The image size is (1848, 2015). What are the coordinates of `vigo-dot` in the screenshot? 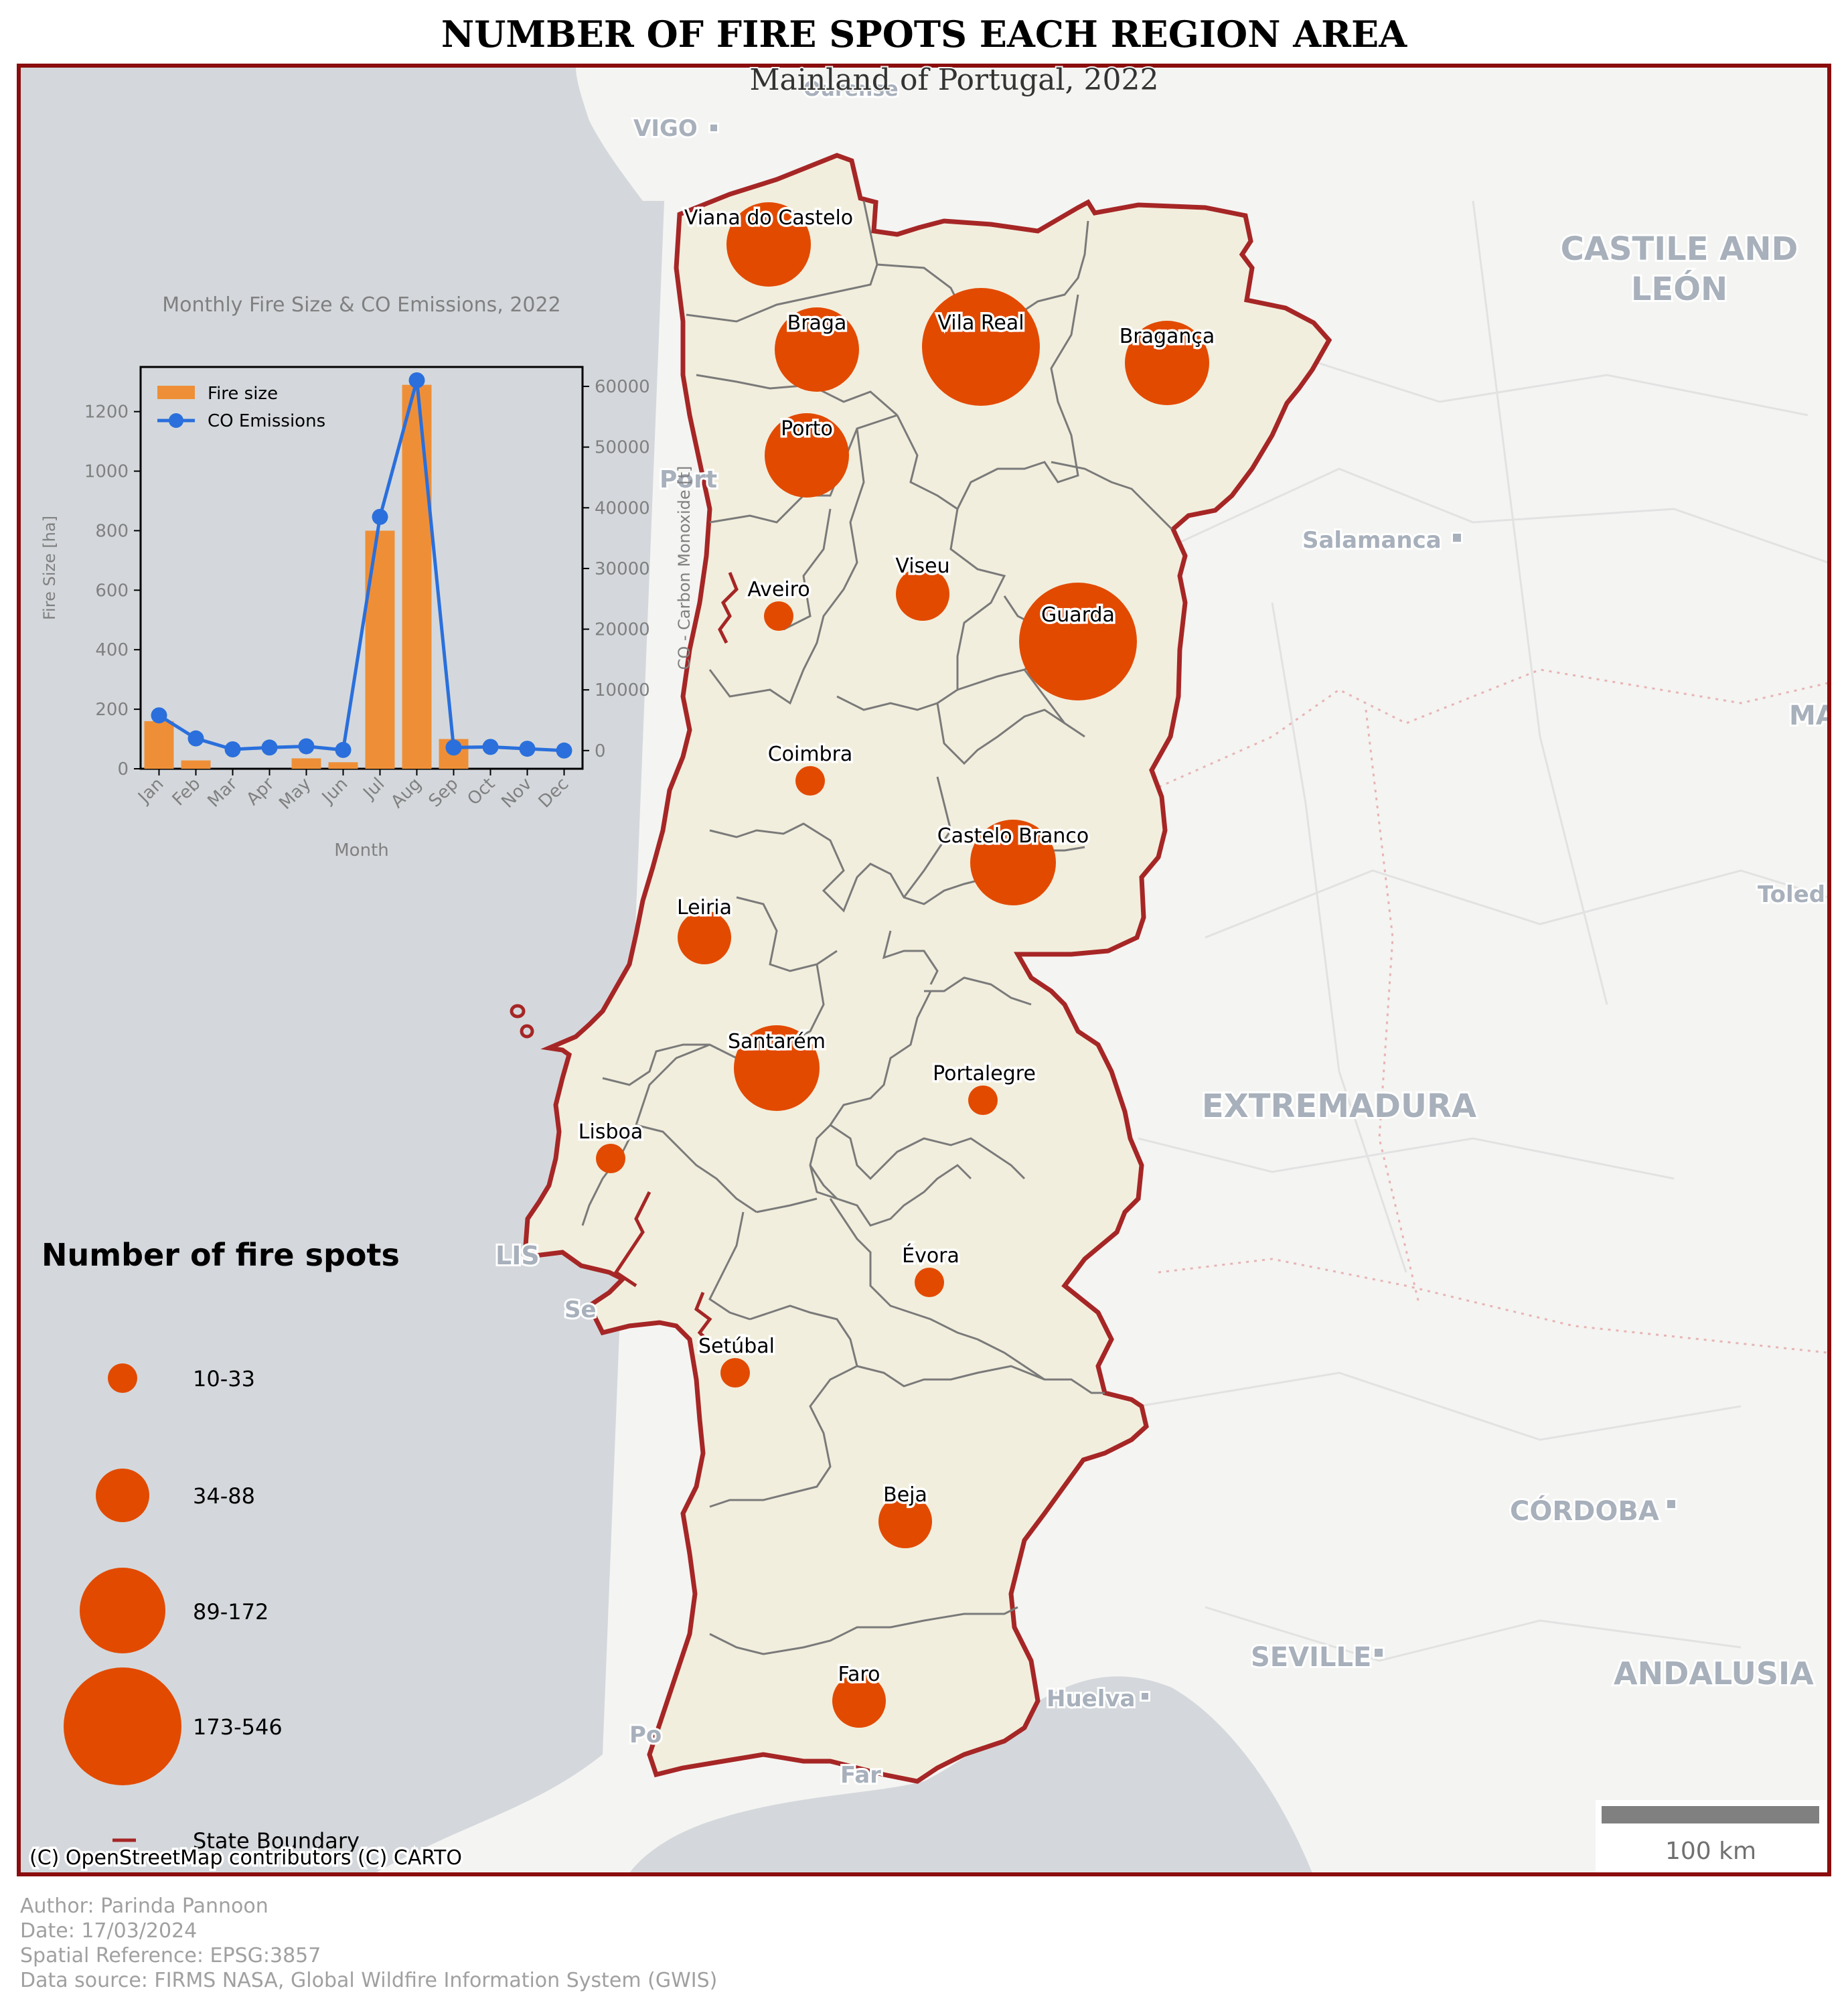 It's located at (714, 128).